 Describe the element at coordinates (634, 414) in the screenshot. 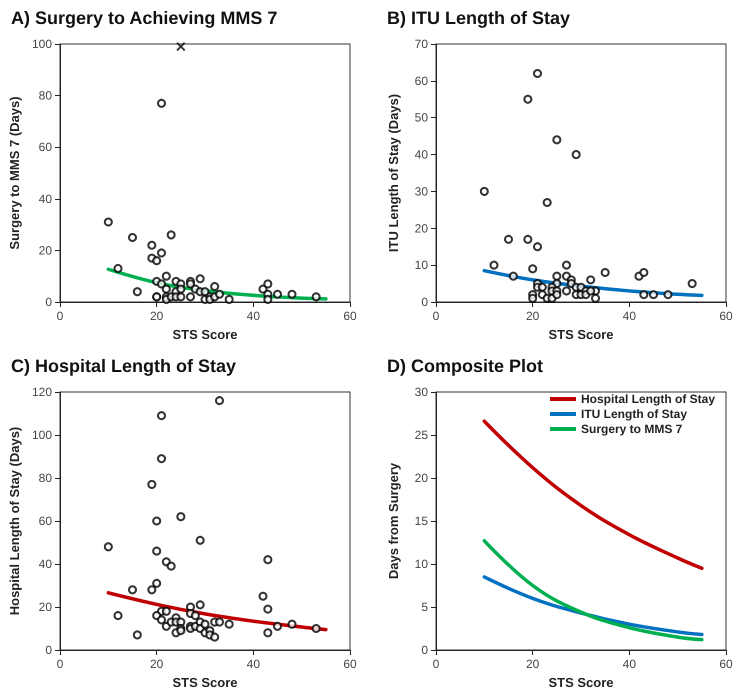

I see `legend-label: ITU Length of Stay` at that location.